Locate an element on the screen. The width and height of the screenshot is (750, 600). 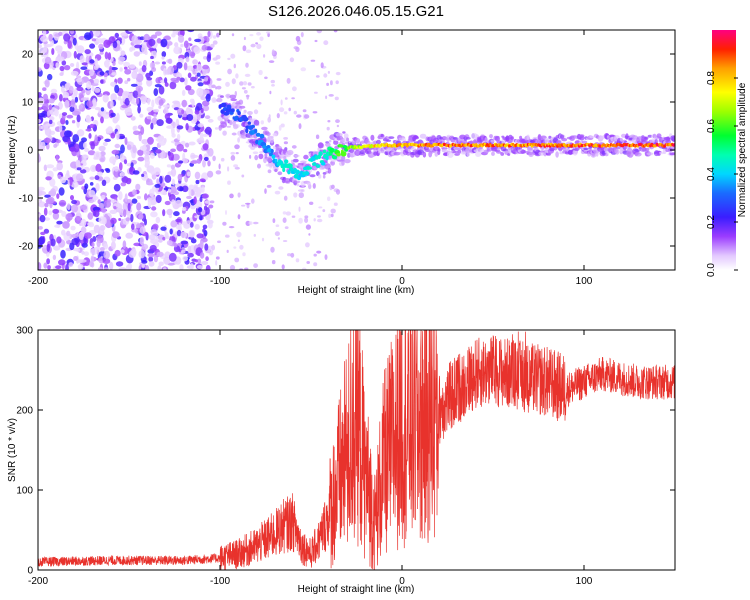
colorbar-label: Normalized spectral amplitude is located at coordinates (742, 149).